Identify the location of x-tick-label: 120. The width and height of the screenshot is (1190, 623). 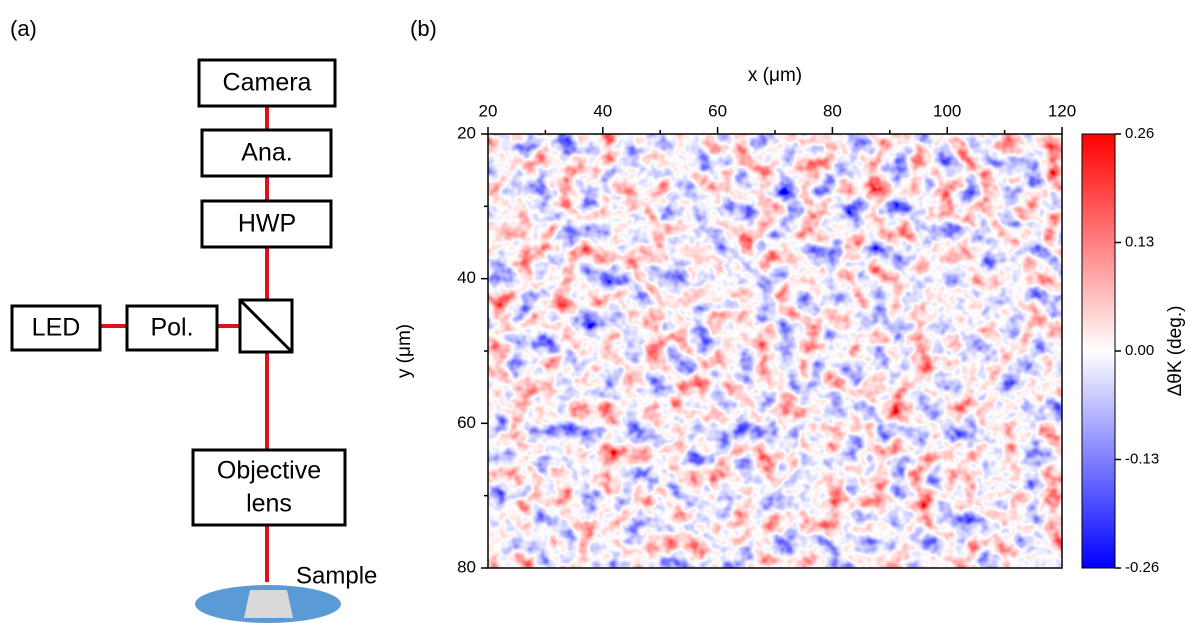
(1062, 110).